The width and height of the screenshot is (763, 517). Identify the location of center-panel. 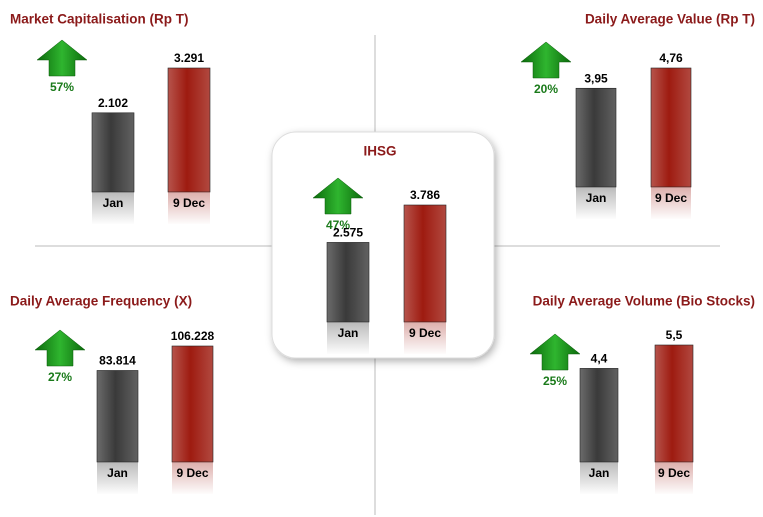
(383, 245).